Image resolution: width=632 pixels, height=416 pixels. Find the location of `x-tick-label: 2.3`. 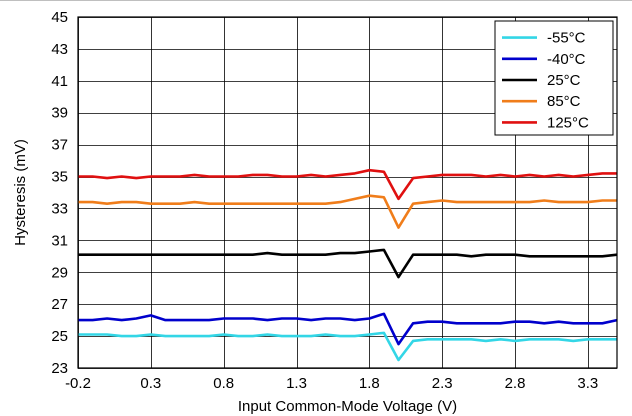

x-tick-label: 2.3 is located at coordinates (442, 383).